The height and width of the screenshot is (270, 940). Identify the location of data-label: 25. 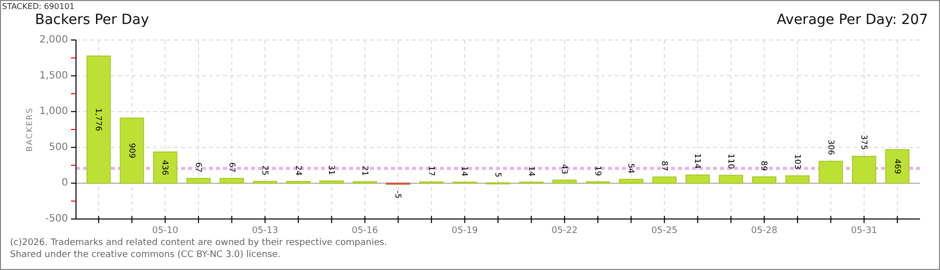
(265, 170).